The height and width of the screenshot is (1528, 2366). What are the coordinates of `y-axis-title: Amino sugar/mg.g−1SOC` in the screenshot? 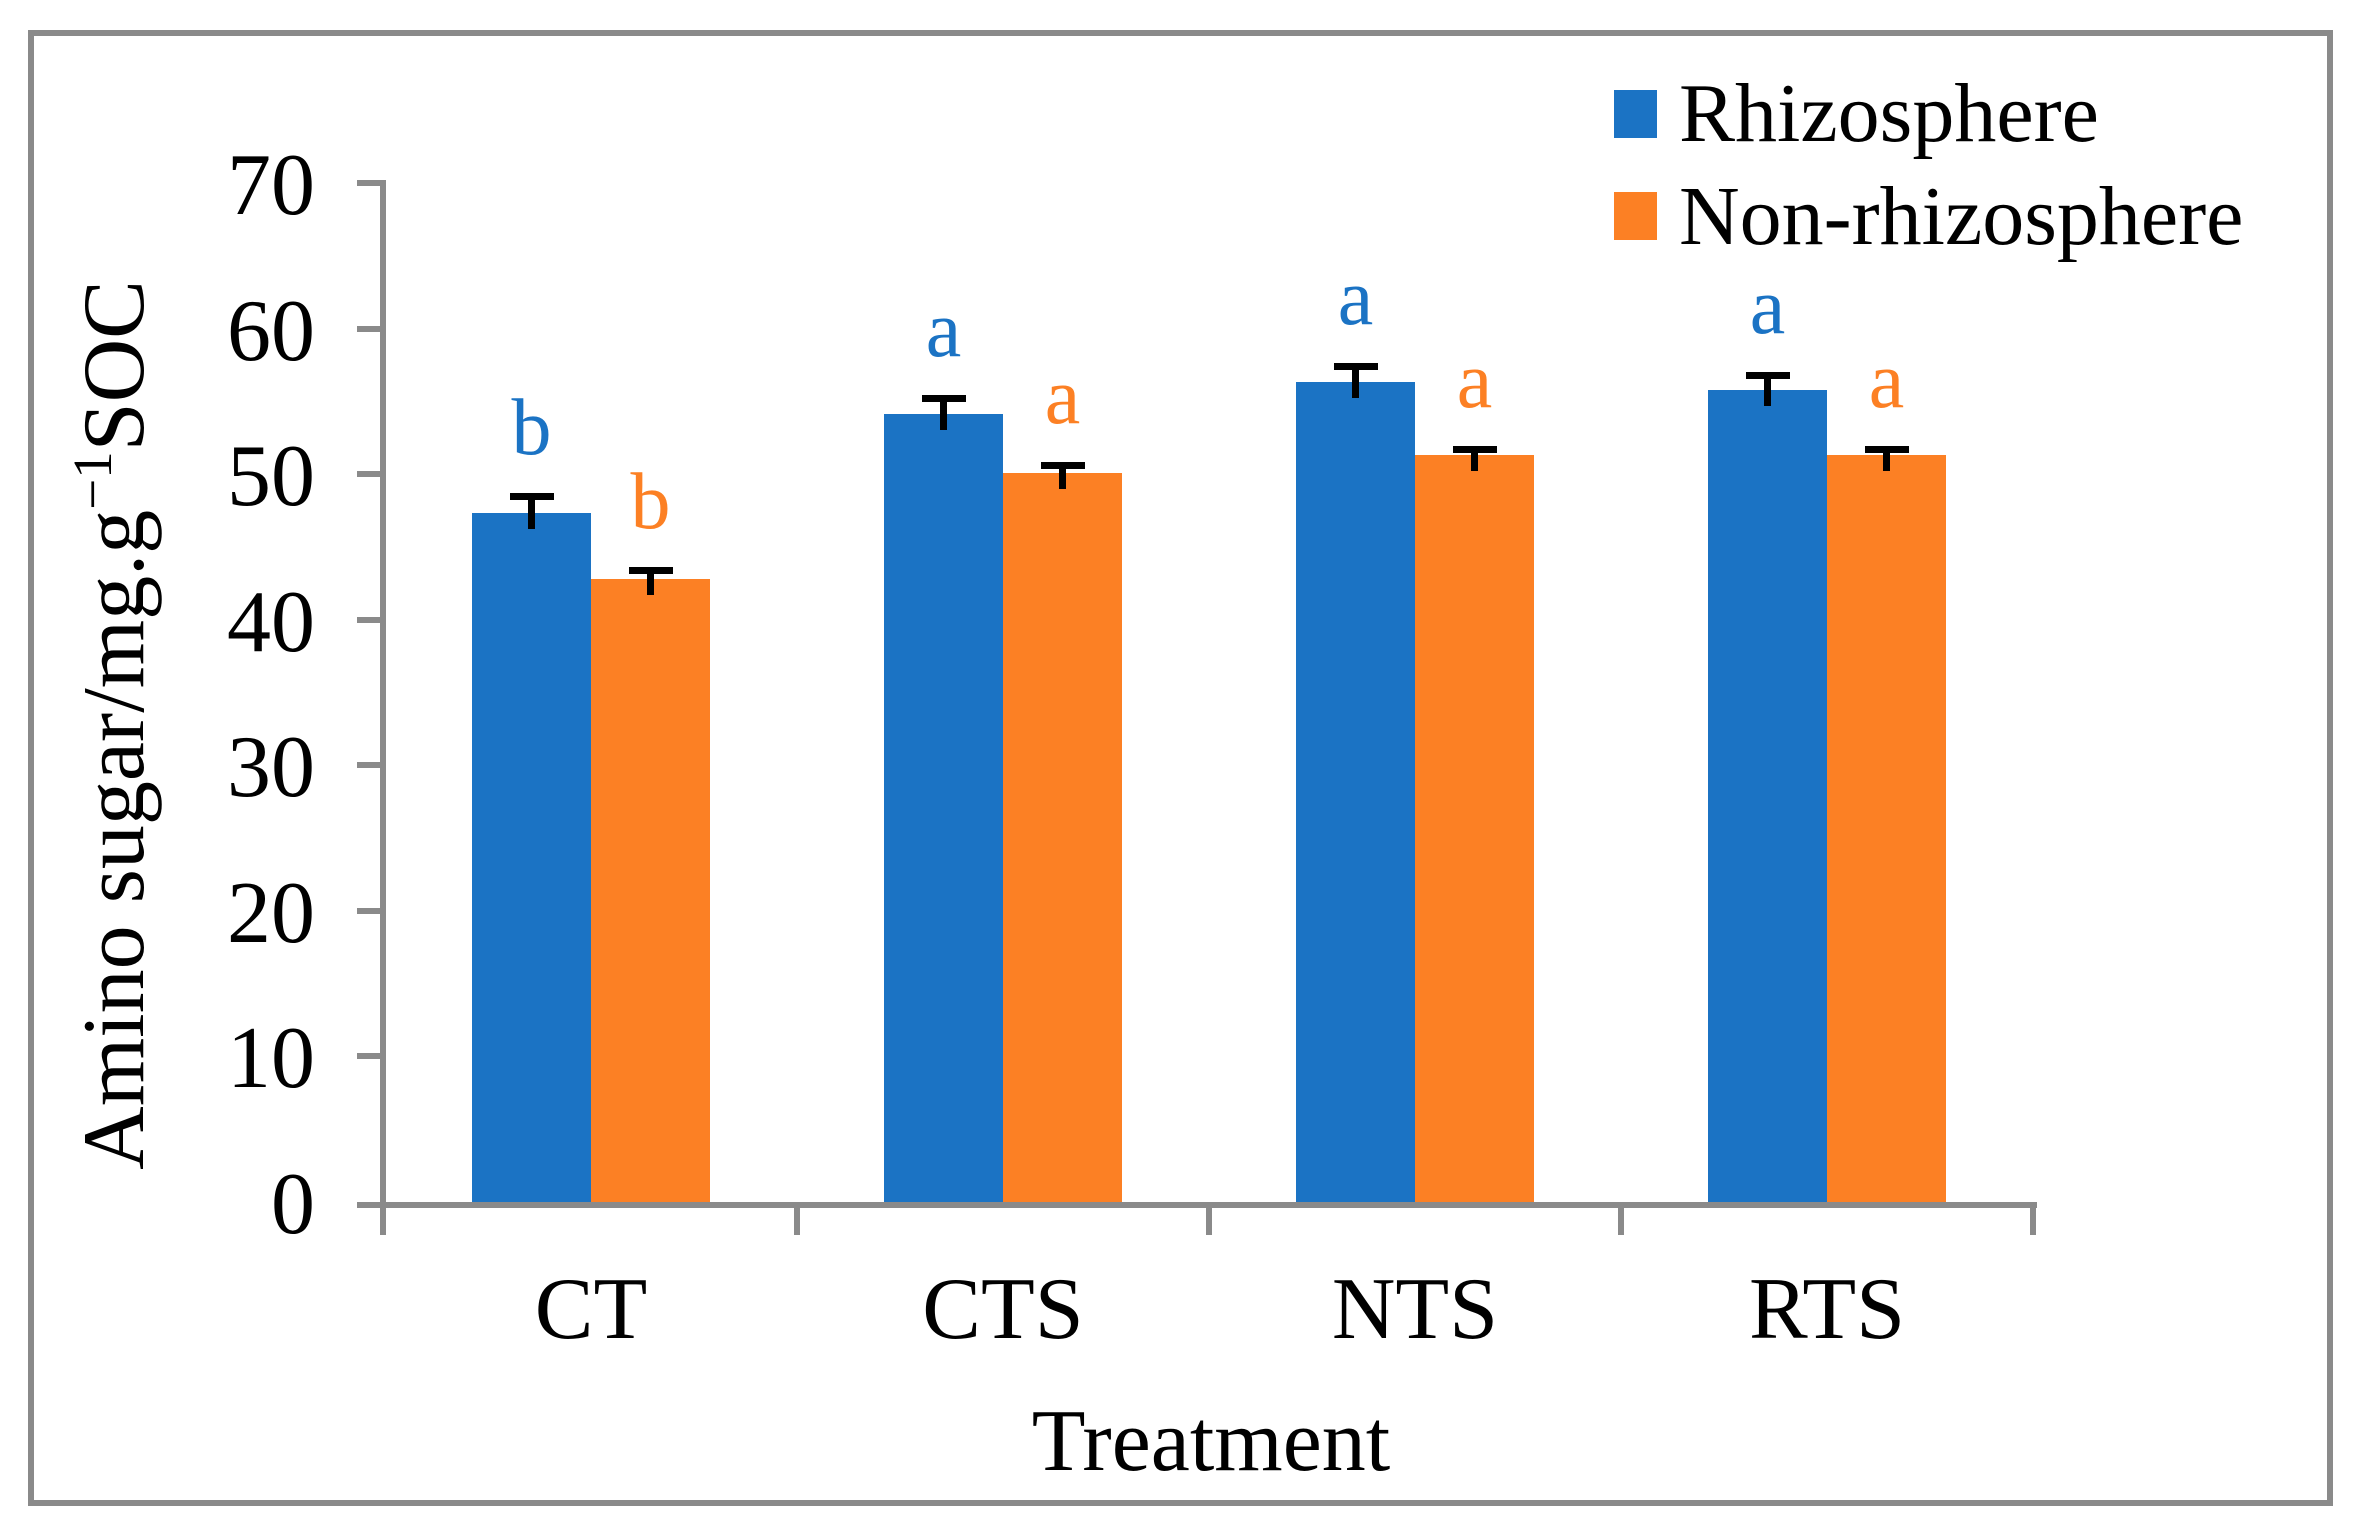 It's located at (112, 725).